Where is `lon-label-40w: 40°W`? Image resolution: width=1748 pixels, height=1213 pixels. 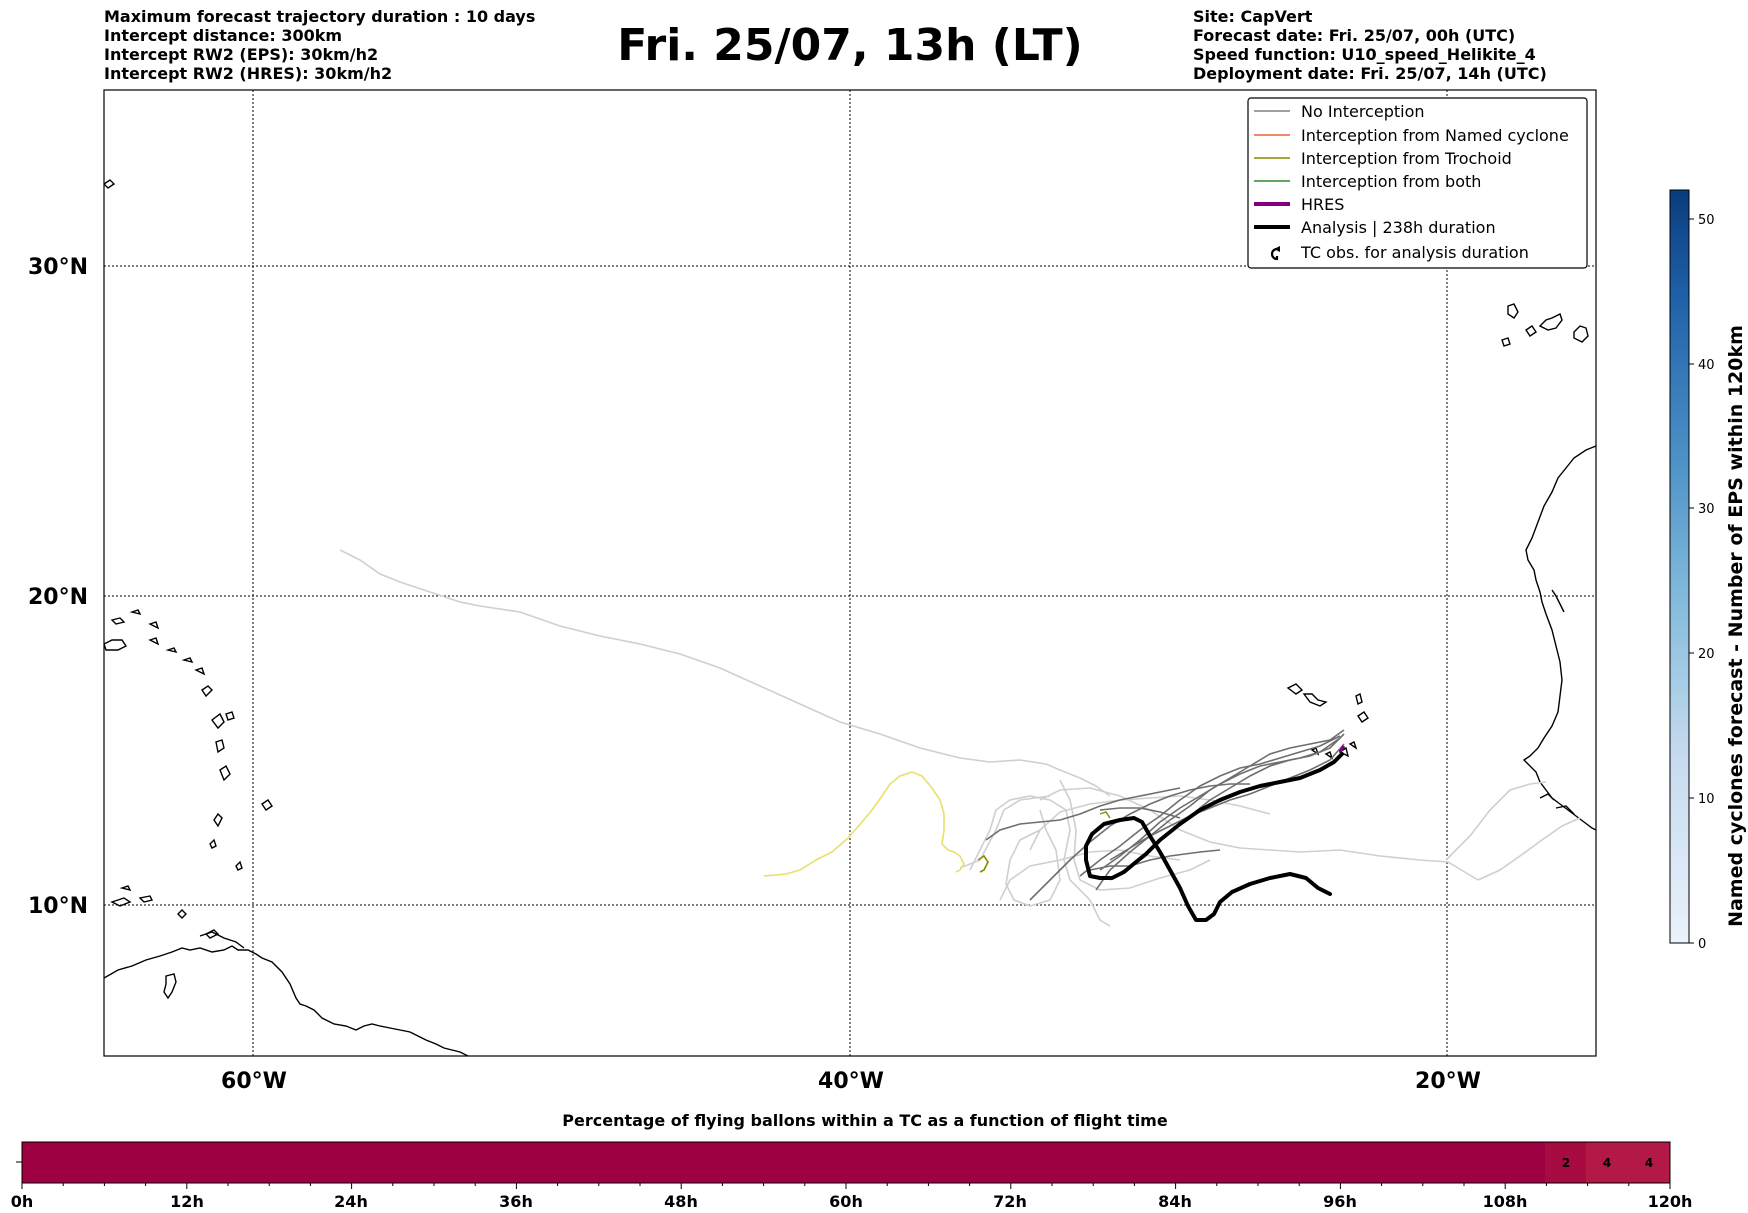
lon-label-40w: 40°W is located at coordinates (851, 1081).